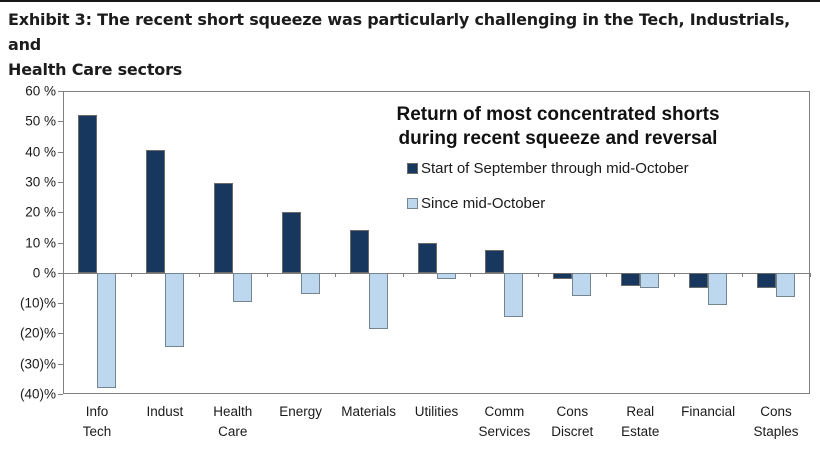  I want to click on x-axis-category-label: Real Estate, so click(640, 421).